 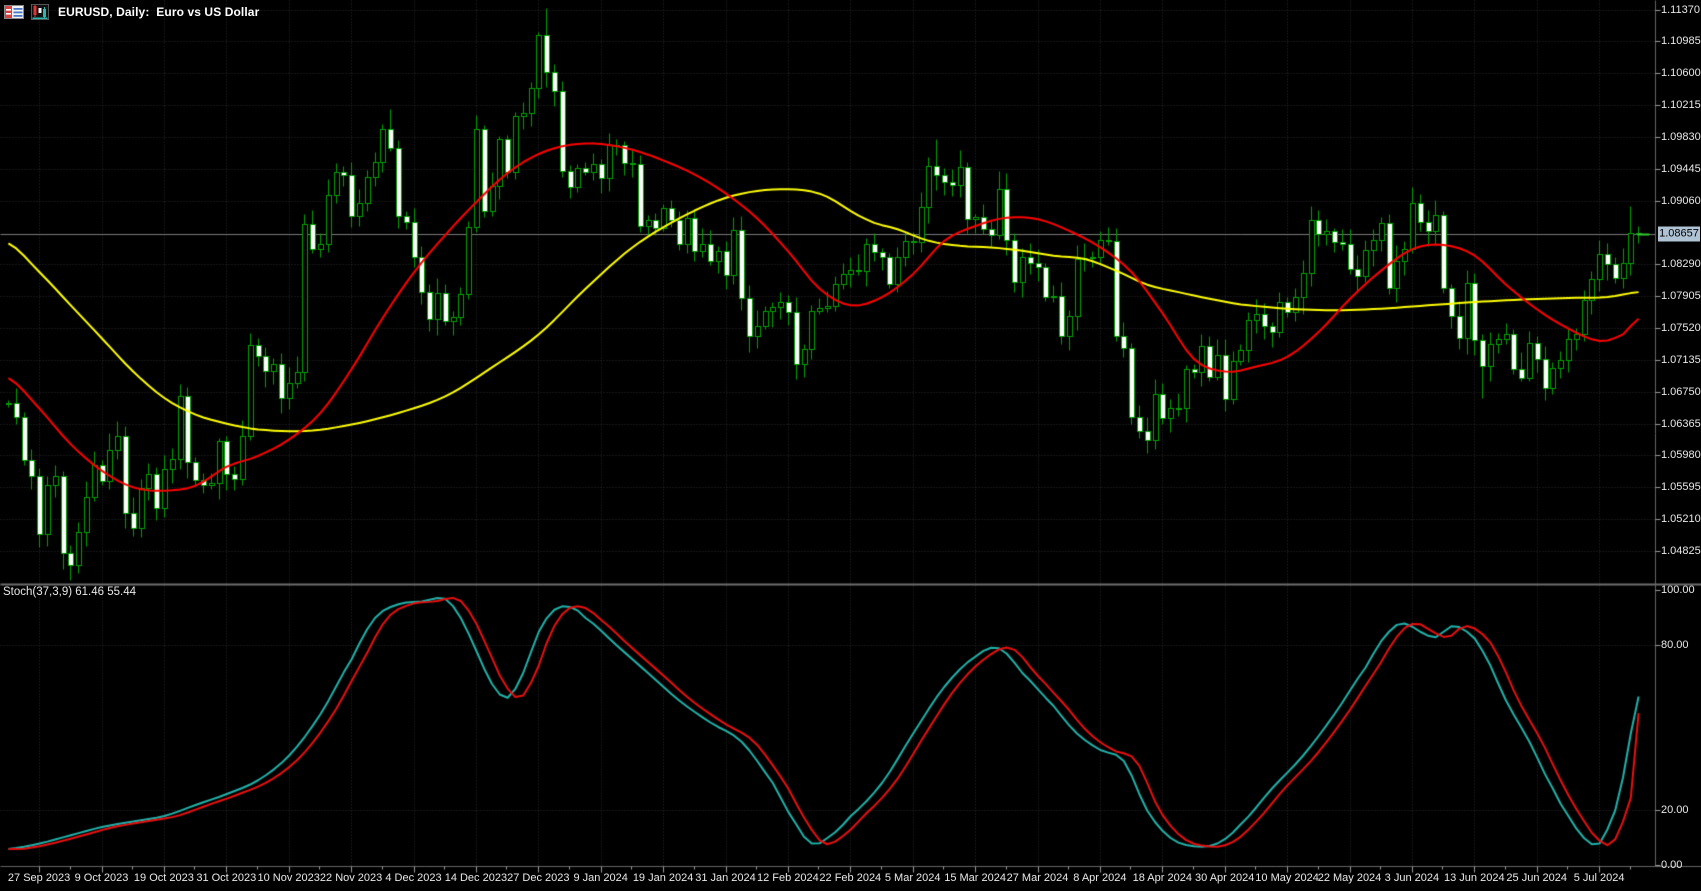 What do you see at coordinates (1681, 73) in the screenshot?
I see `price-axis-label: 1.10600` at bounding box center [1681, 73].